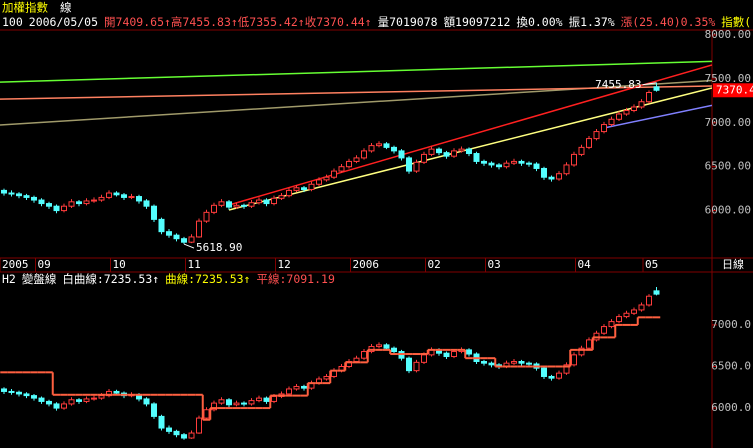  Describe the element at coordinates (592, 22) in the screenshot. I see `header-item: 振1.37%` at that location.